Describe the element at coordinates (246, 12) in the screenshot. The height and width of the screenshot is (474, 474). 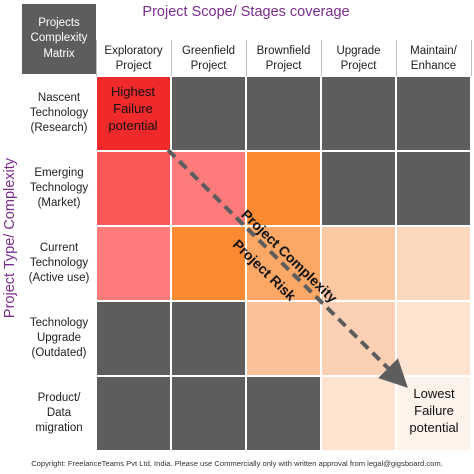
I see `x-axis-title: Project Scope/ Stages coverage` at that location.